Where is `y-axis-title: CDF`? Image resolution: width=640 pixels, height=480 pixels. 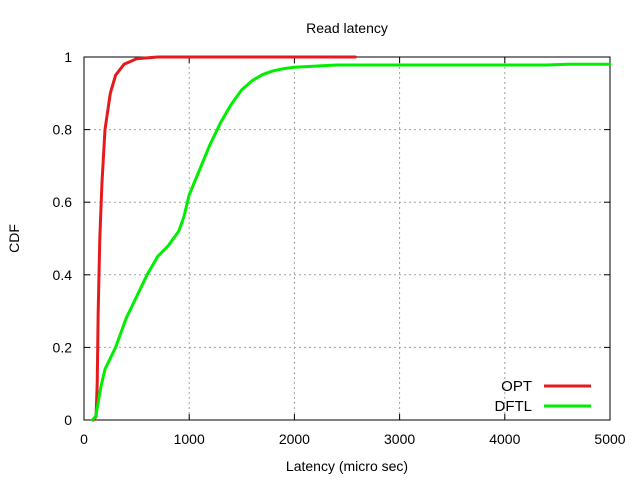
y-axis-title: CDF is located at coordinates (14, 238).